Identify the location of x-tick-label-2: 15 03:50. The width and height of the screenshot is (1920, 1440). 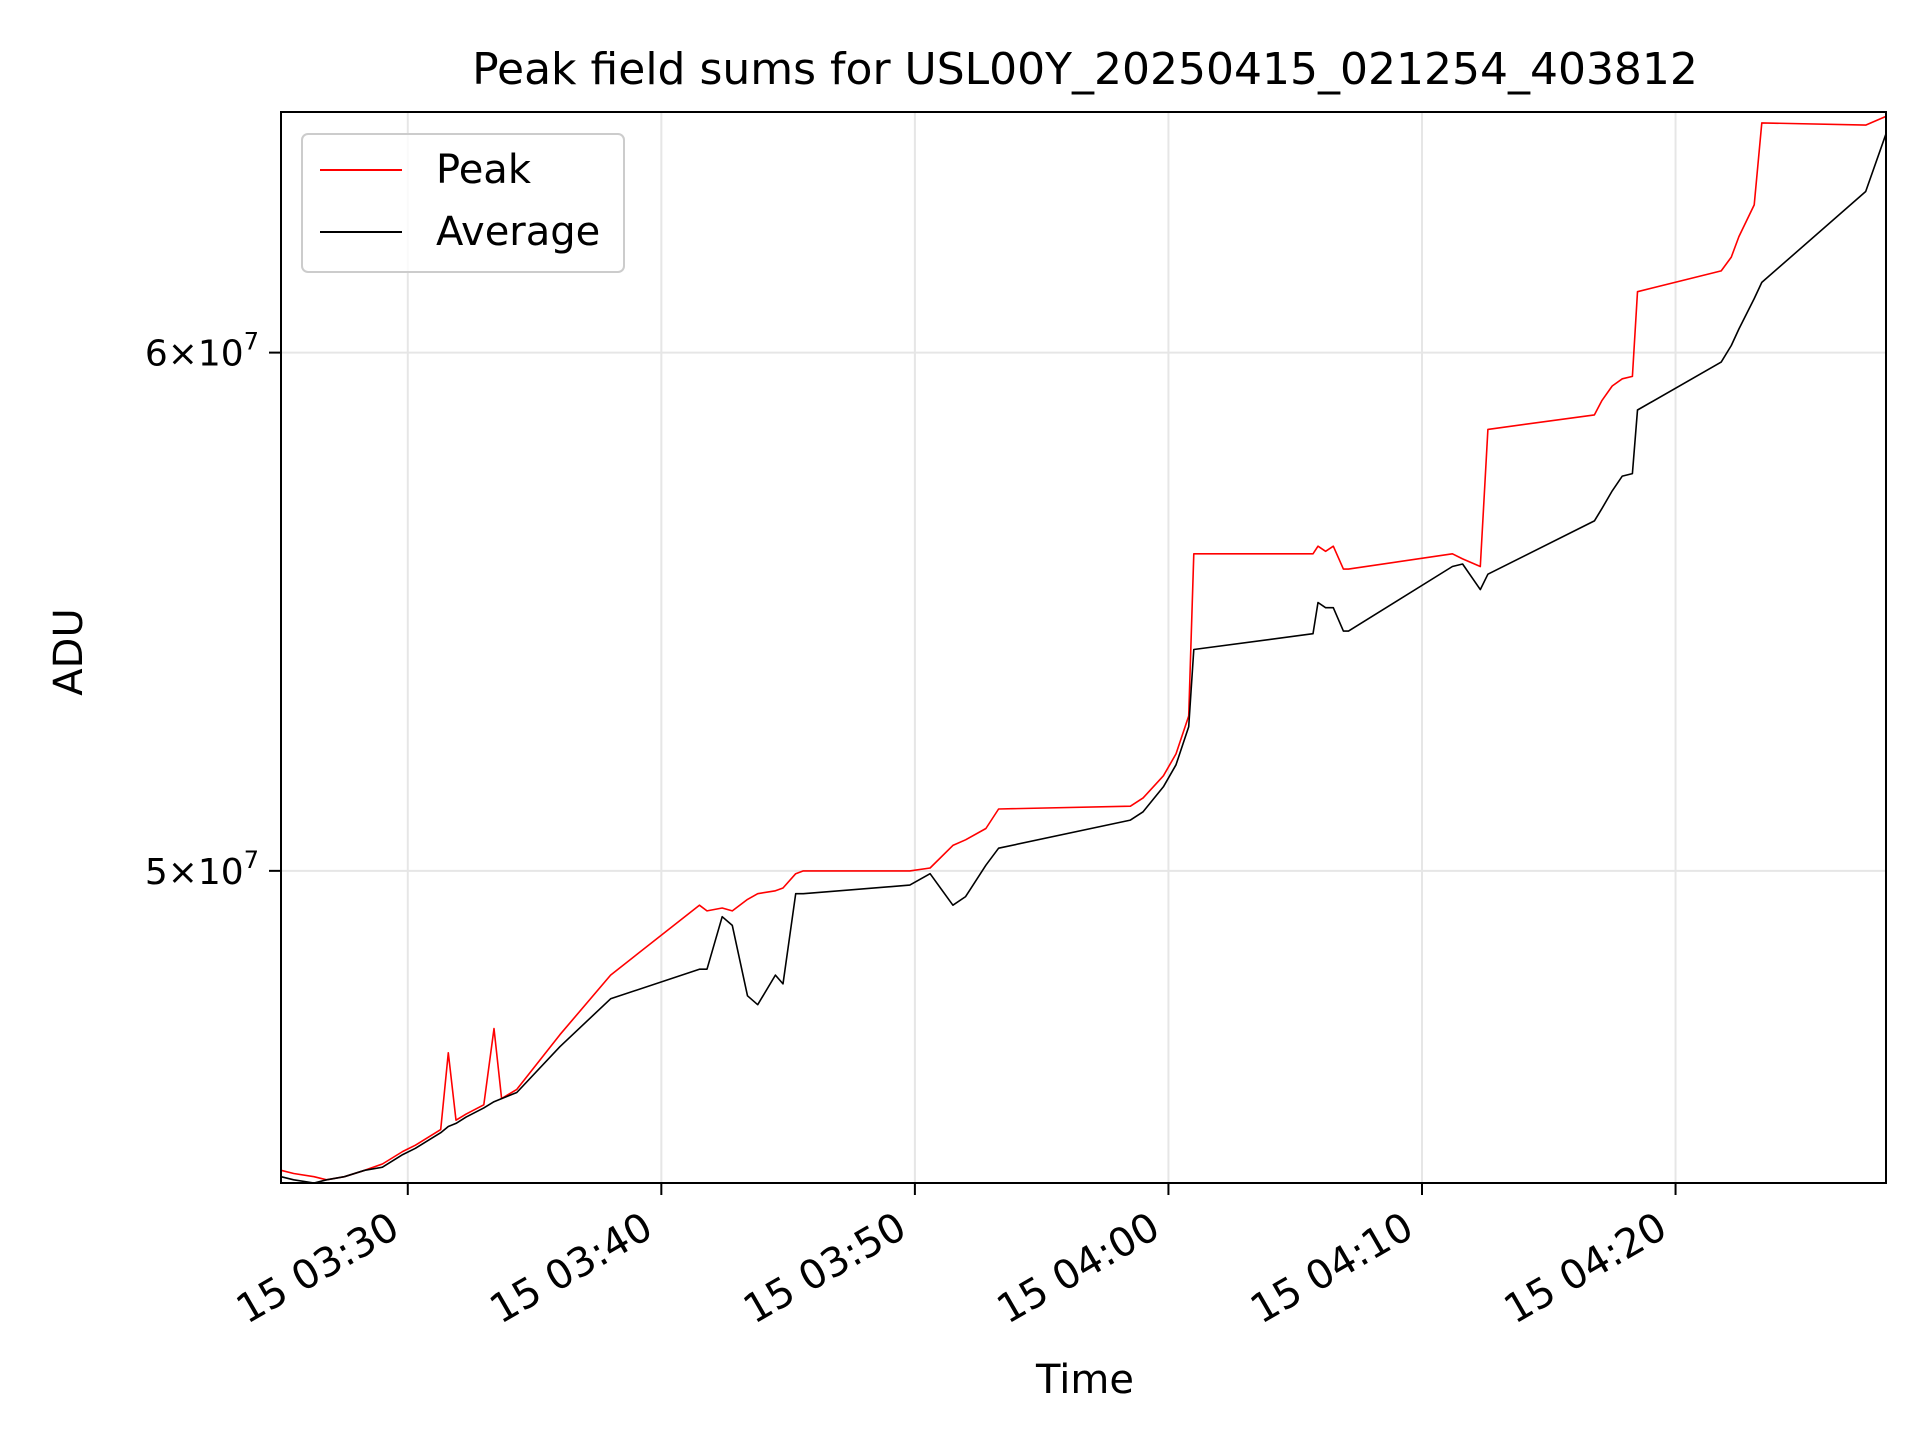
(825, 1268).